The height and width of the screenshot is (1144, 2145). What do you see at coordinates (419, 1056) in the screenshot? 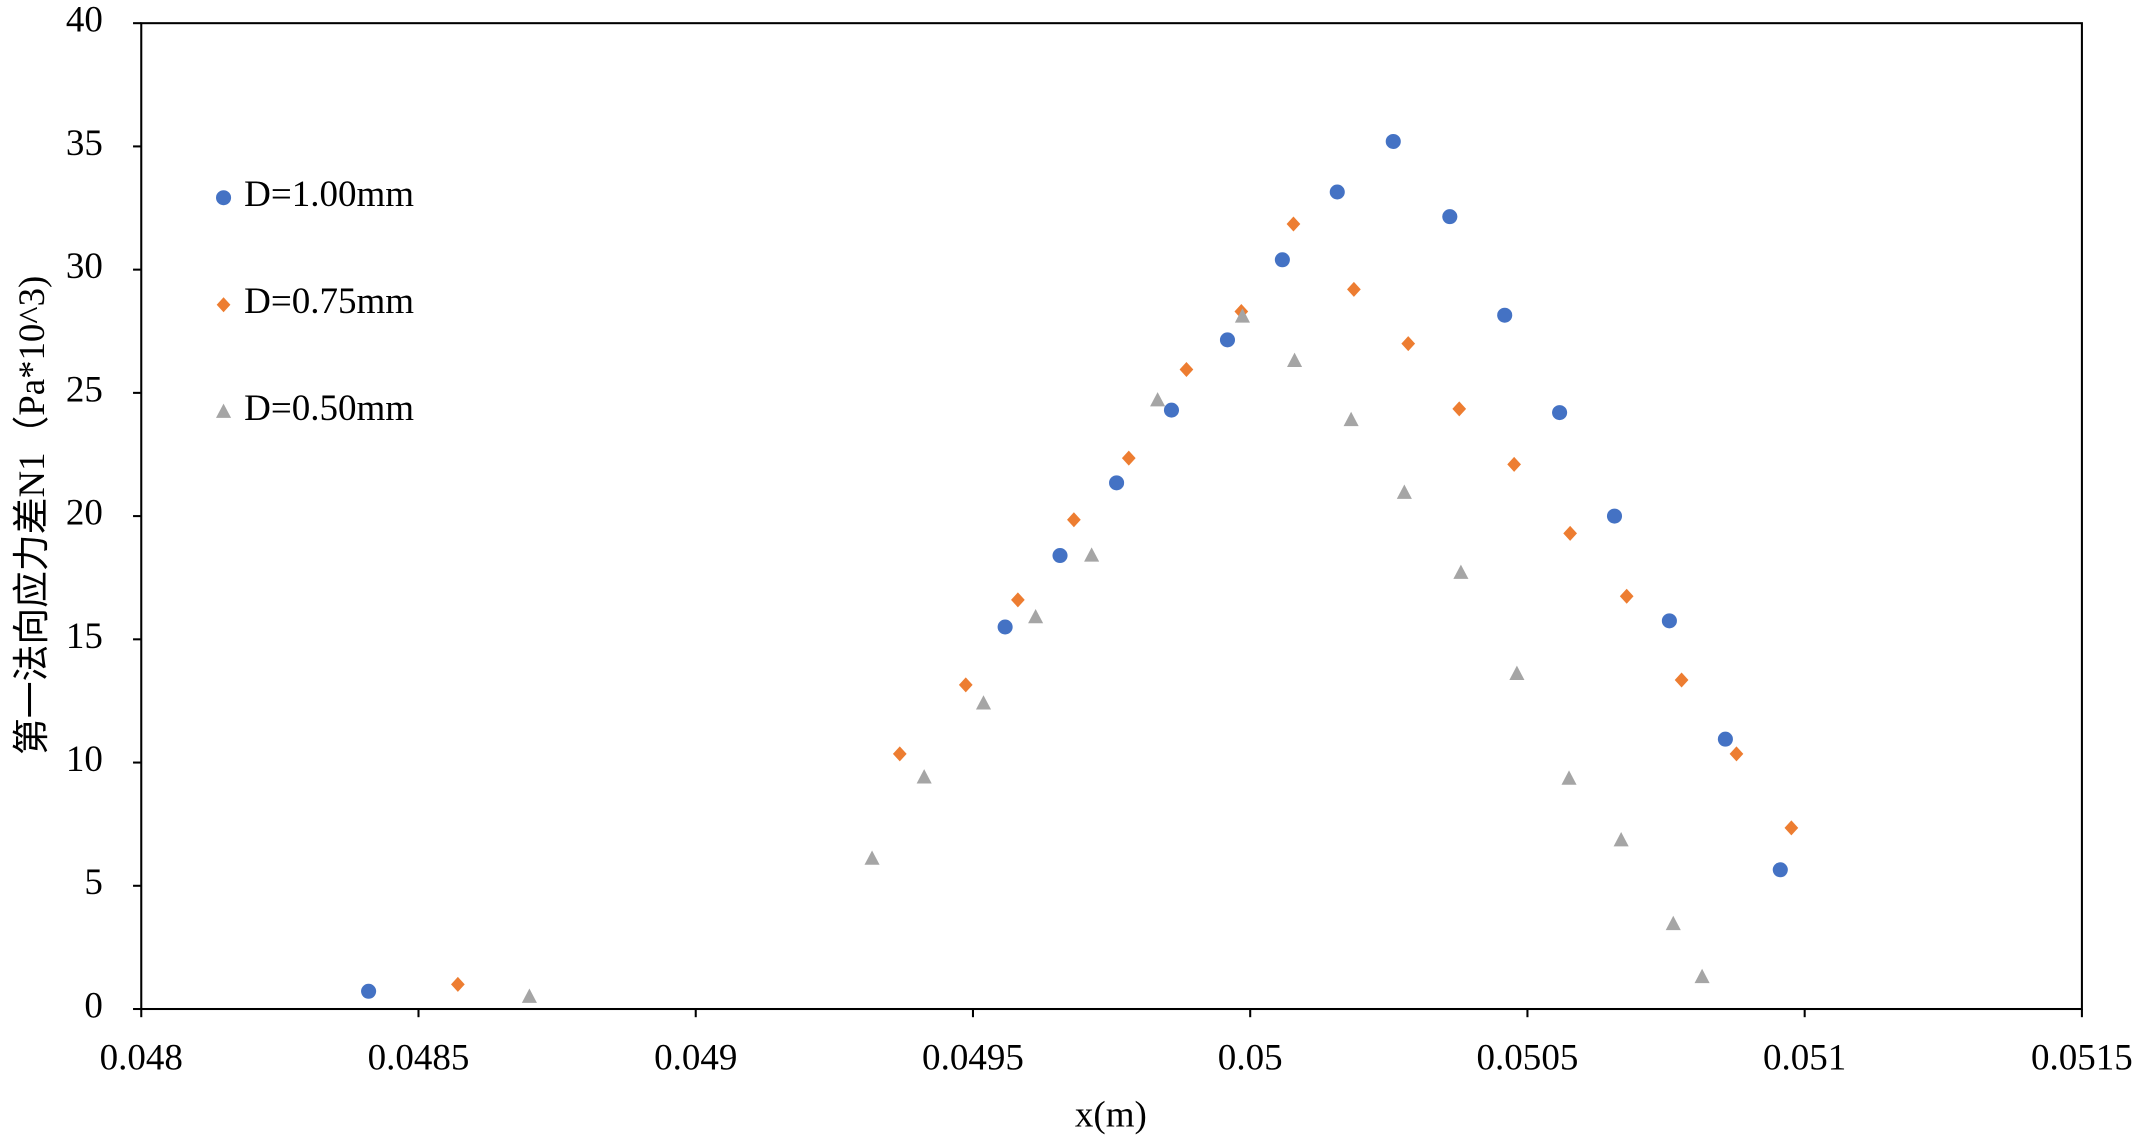
I see `x-tick-label: 0.0485` at bounding box center [419, 1056].